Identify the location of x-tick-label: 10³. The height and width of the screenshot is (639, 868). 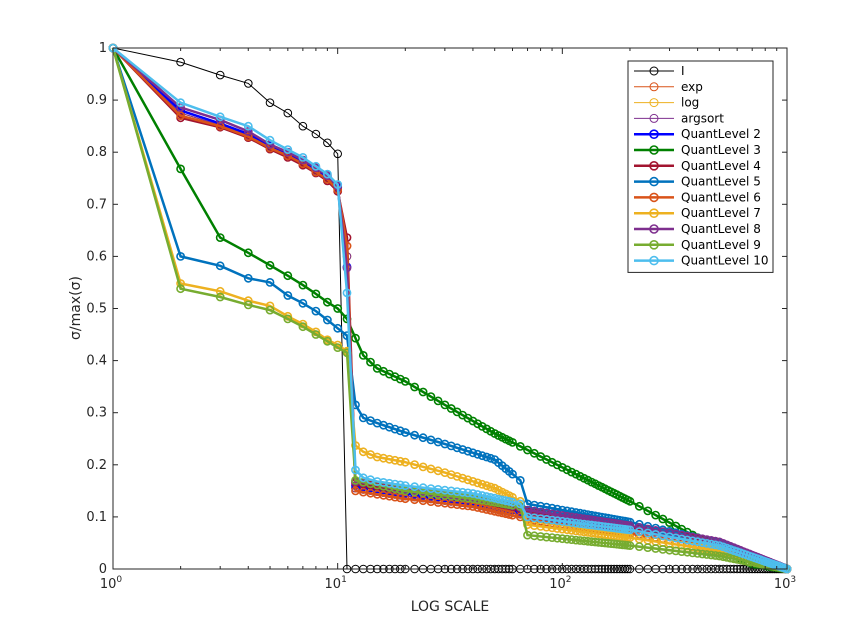
(785, 583).